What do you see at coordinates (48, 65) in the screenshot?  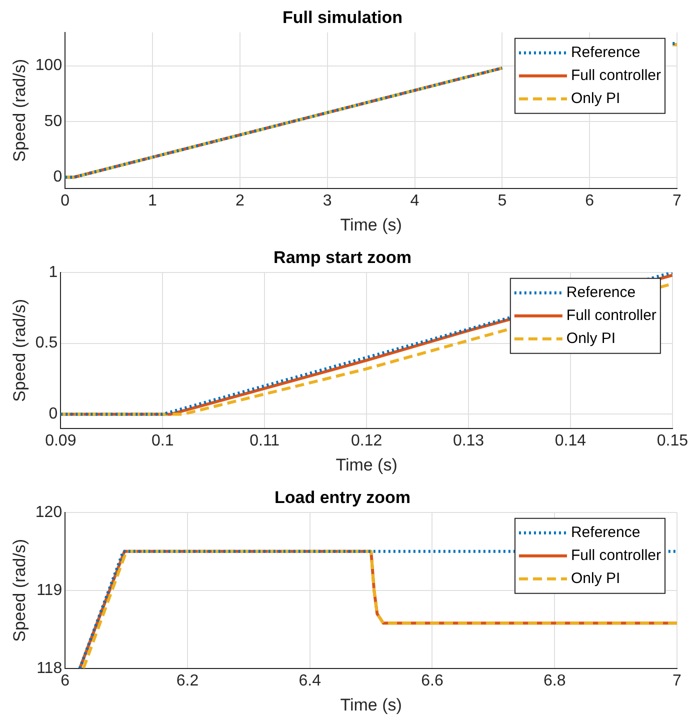 I see `y-tick-label: 100` at bounding box center [48, 65].